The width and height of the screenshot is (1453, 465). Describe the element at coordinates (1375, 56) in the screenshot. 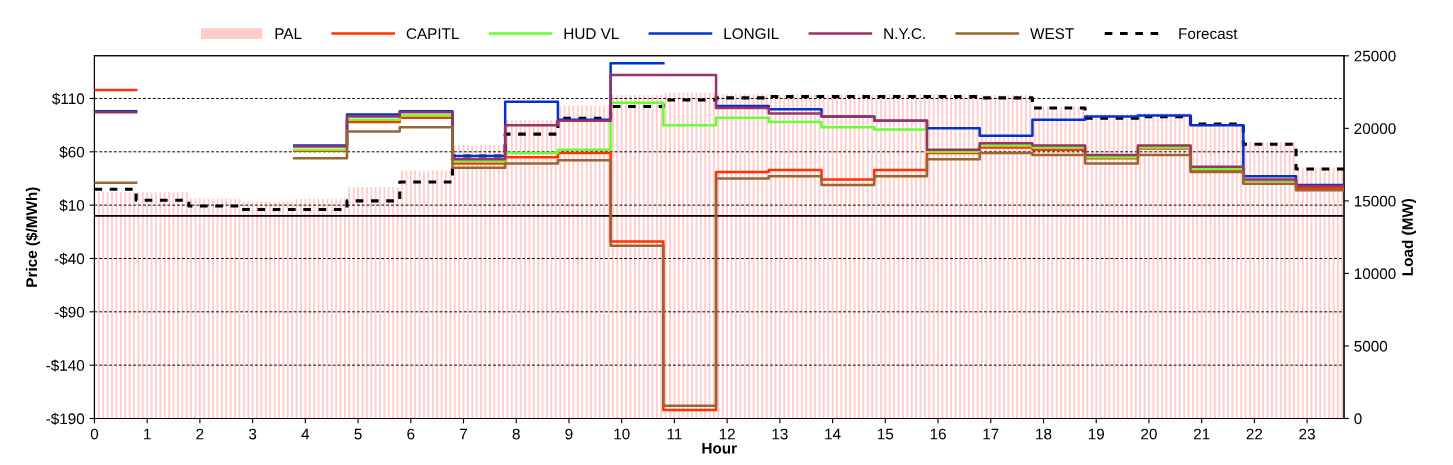

I see `y2-tick-label: 25000` at that location.